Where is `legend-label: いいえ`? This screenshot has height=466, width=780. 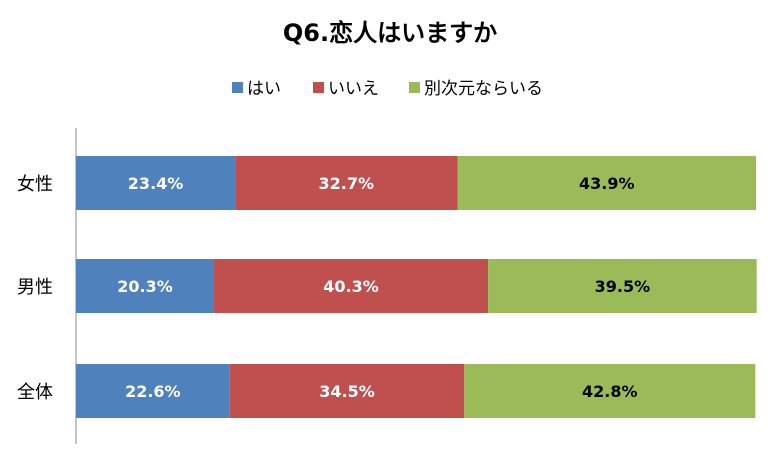 legend-label: いいえ is located at coordinates (353, 89).